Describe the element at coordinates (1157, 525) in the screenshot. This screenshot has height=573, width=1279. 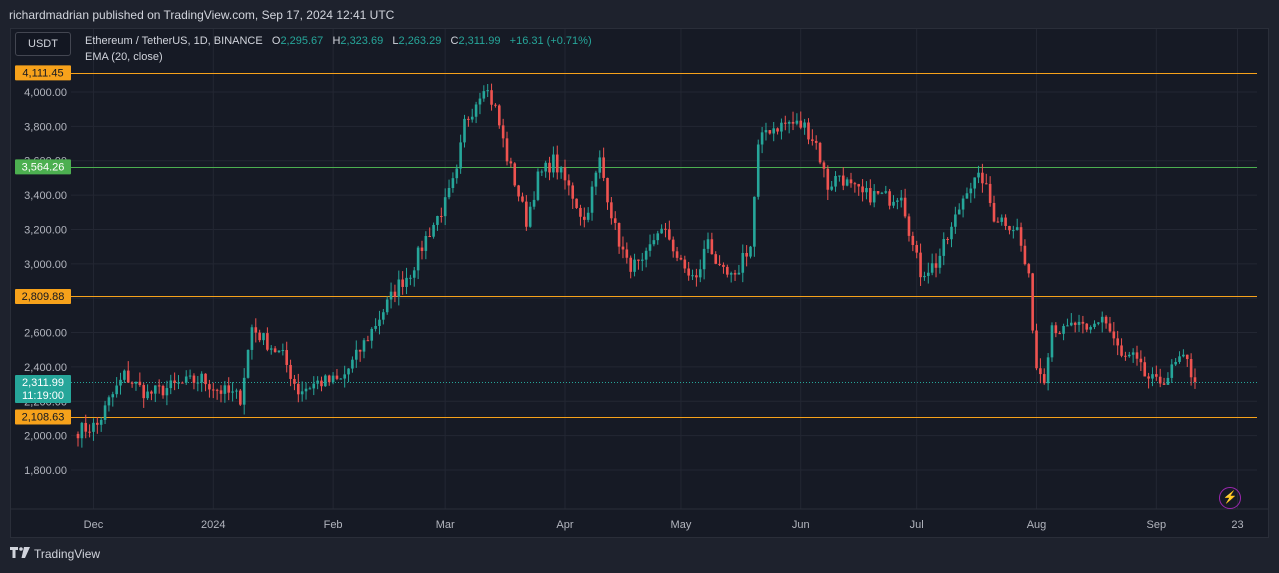
I see `x-tick-label: Sep` at that location.